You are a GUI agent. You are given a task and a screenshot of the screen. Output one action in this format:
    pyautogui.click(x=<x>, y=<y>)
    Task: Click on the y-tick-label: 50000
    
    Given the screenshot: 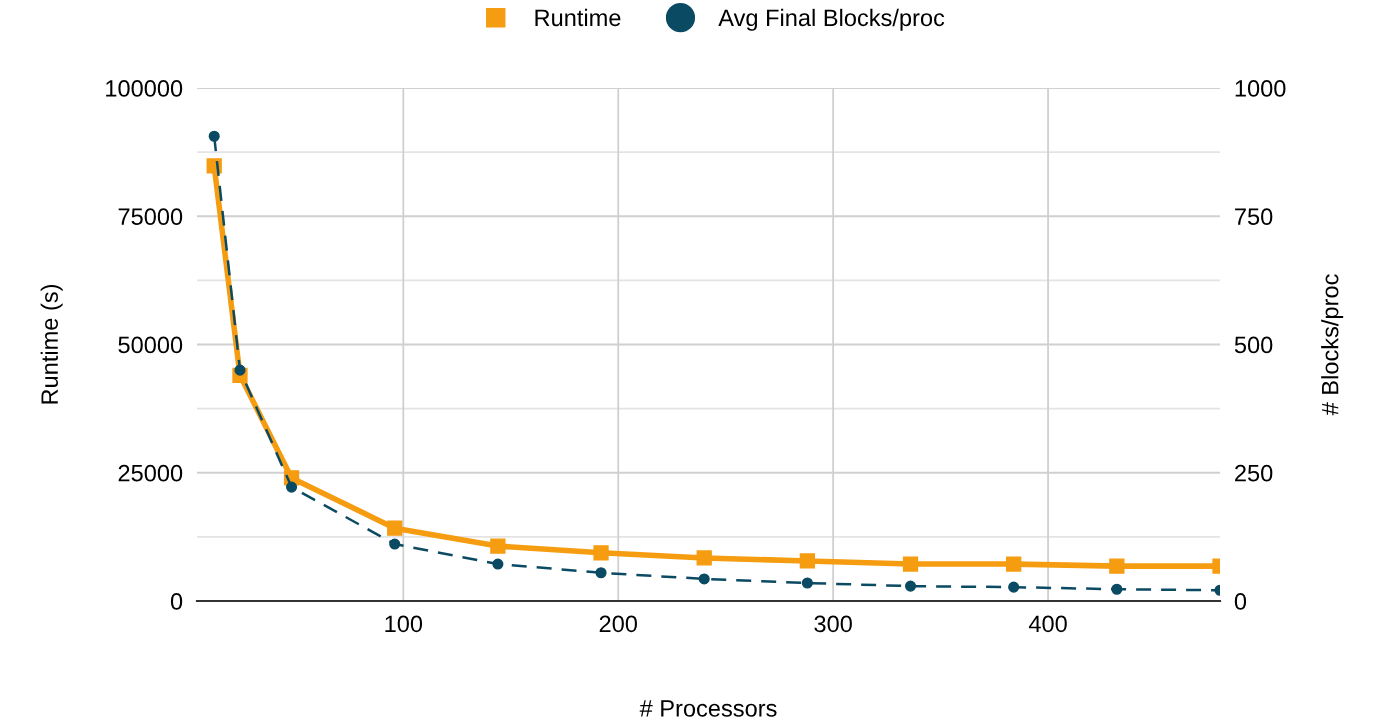 What is the action you would take?
    pyautogui.click(x=150, y=345)
    